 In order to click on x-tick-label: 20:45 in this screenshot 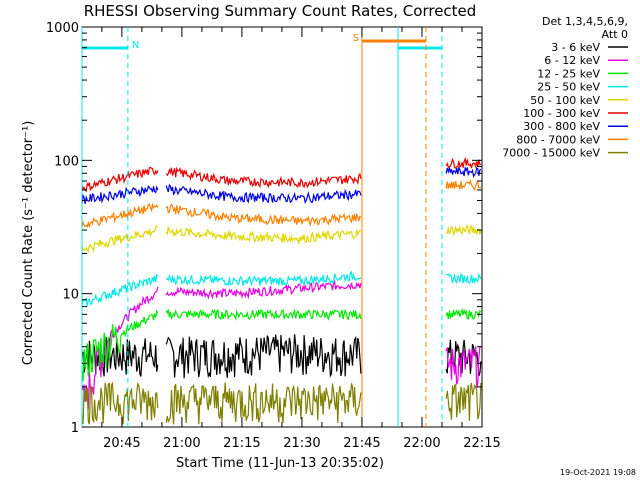, I will do `click(121, 443)`.